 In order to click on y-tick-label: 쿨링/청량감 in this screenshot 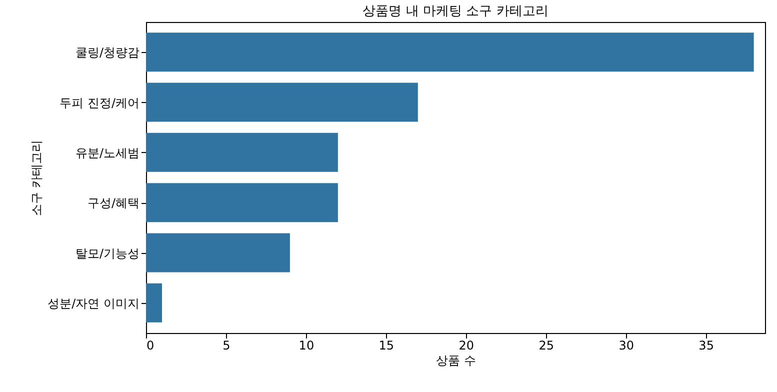, I will do `click(107, 53)`.